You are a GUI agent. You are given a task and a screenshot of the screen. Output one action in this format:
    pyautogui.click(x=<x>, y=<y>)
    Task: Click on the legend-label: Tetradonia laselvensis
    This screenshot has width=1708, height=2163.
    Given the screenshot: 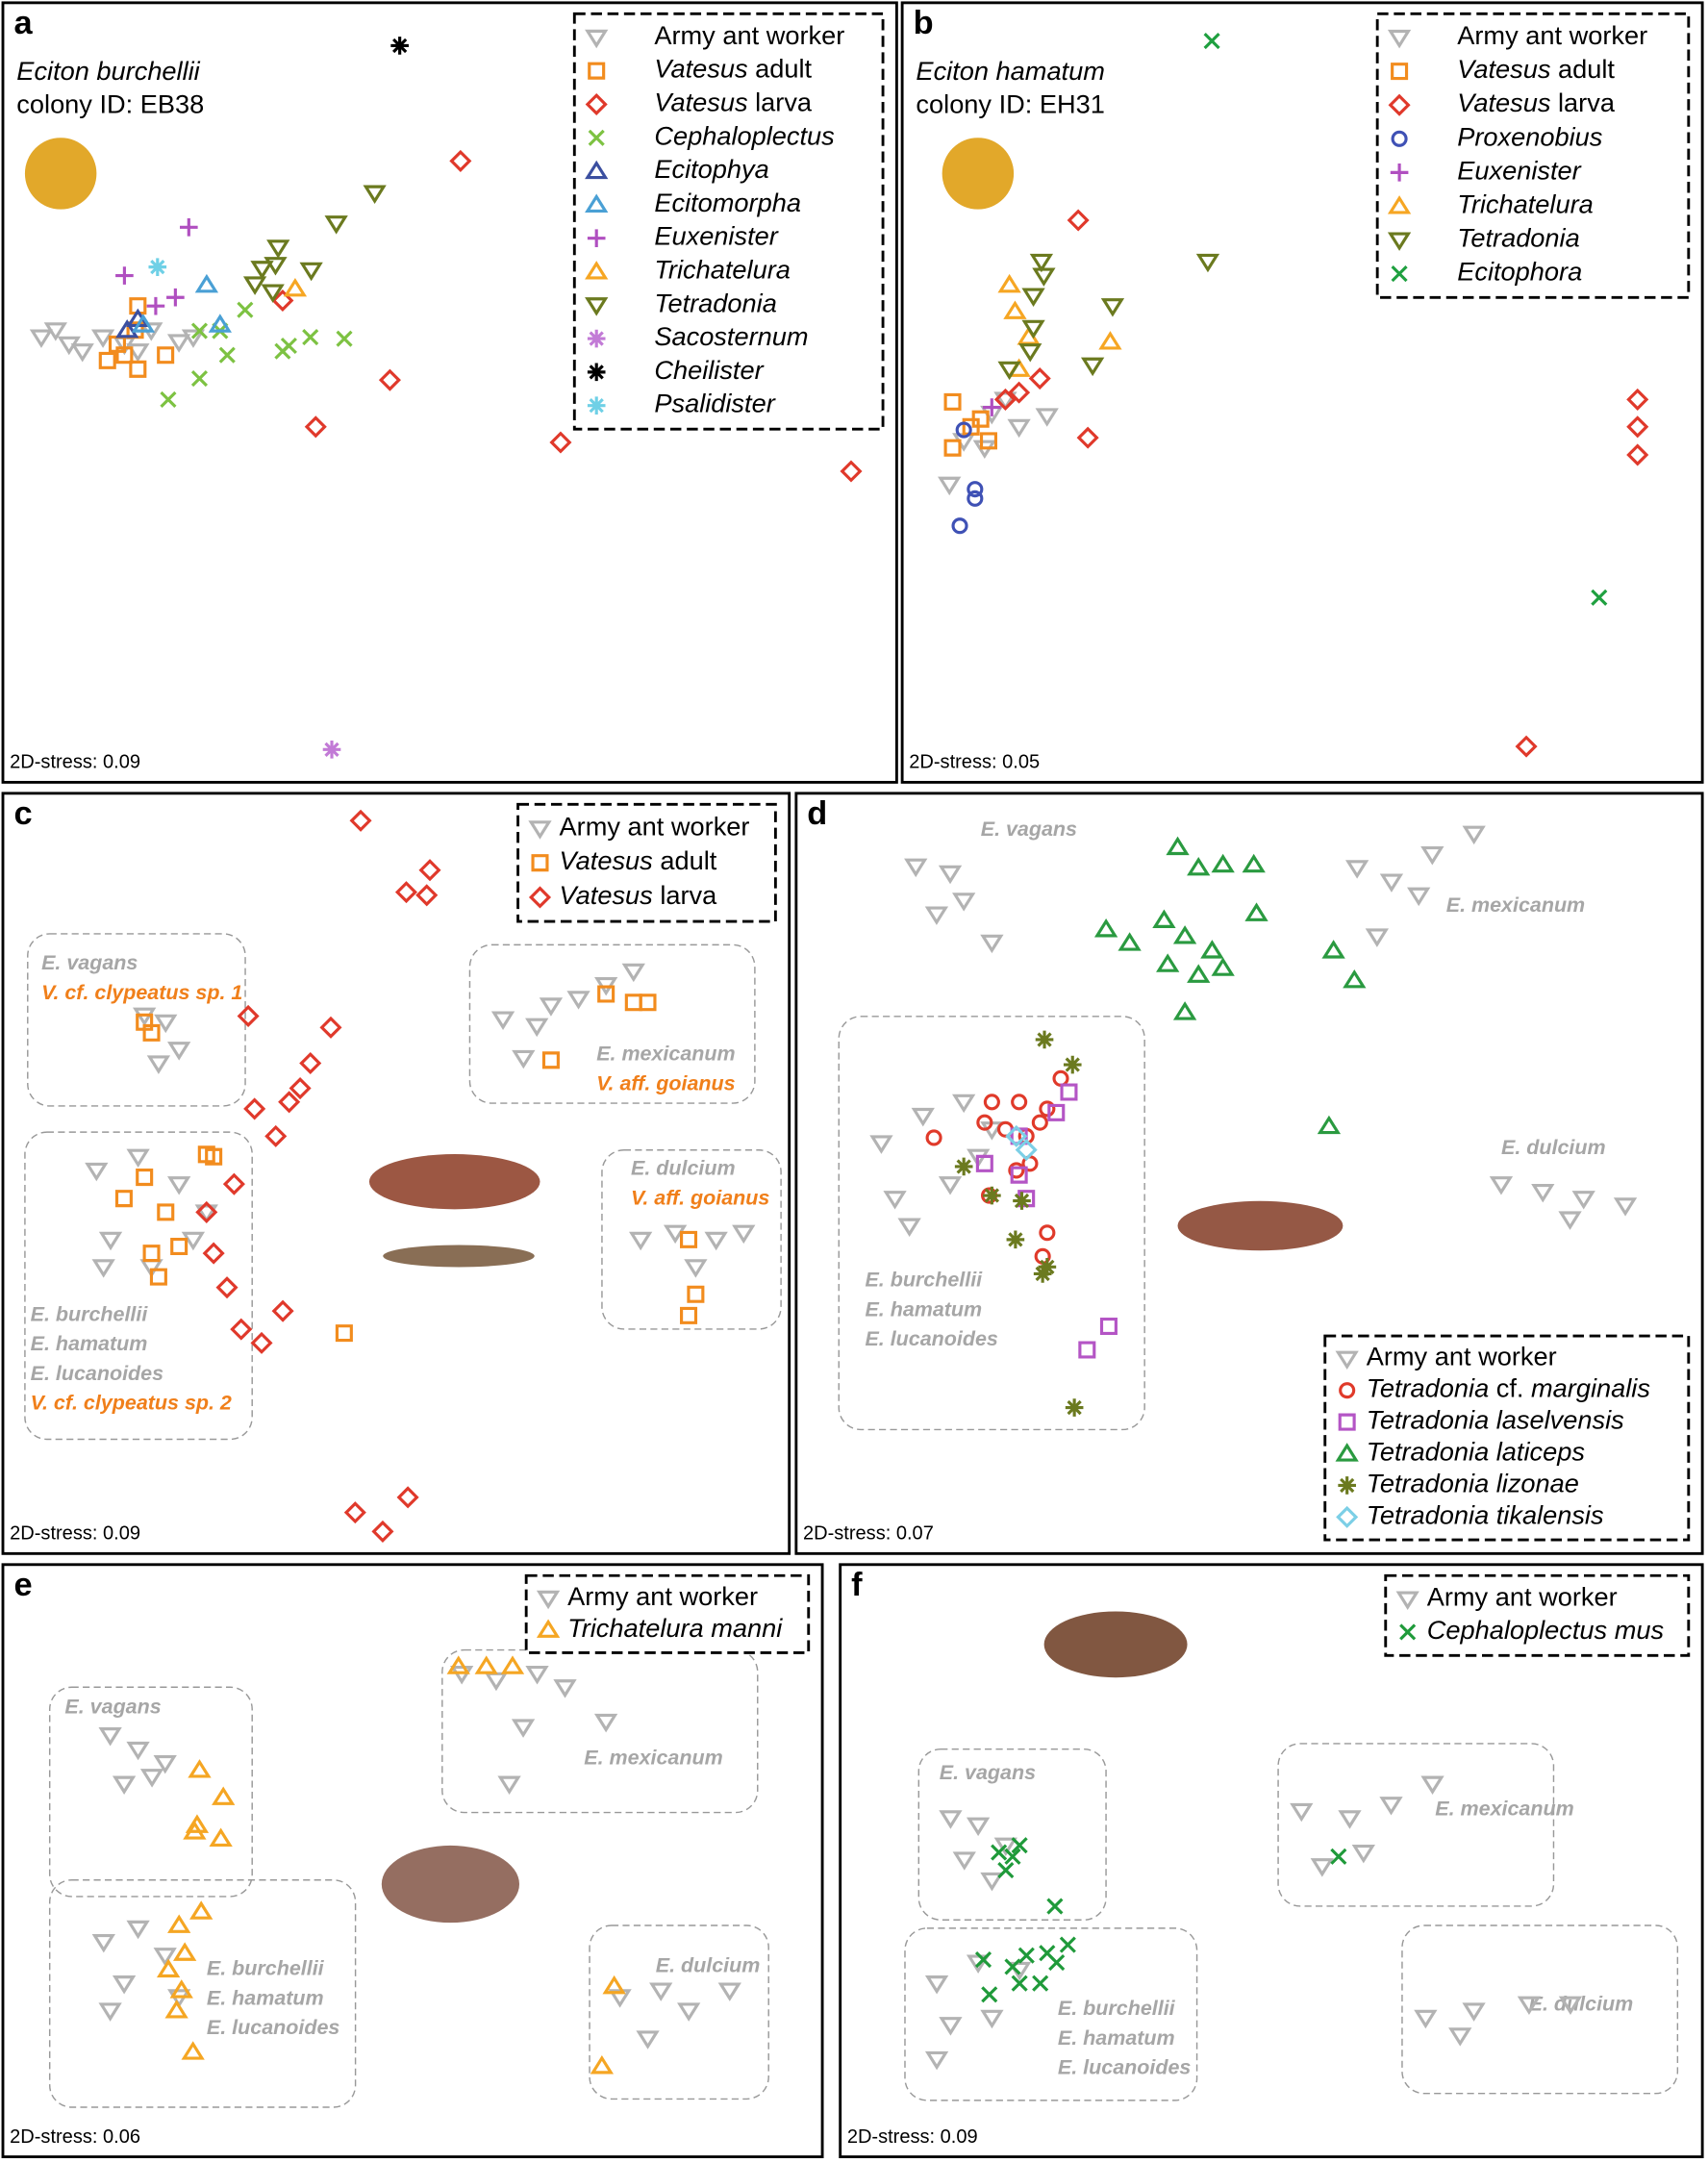 What is the action you would take?
    pyautogui.click(x=1495, y=1420)
    